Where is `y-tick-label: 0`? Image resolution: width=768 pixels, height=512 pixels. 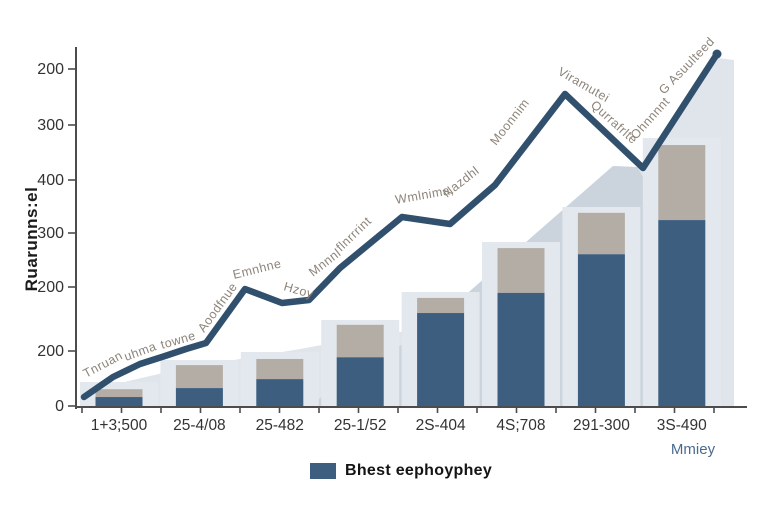
y-tick-label: 0 is located at coordinates (59, 406).